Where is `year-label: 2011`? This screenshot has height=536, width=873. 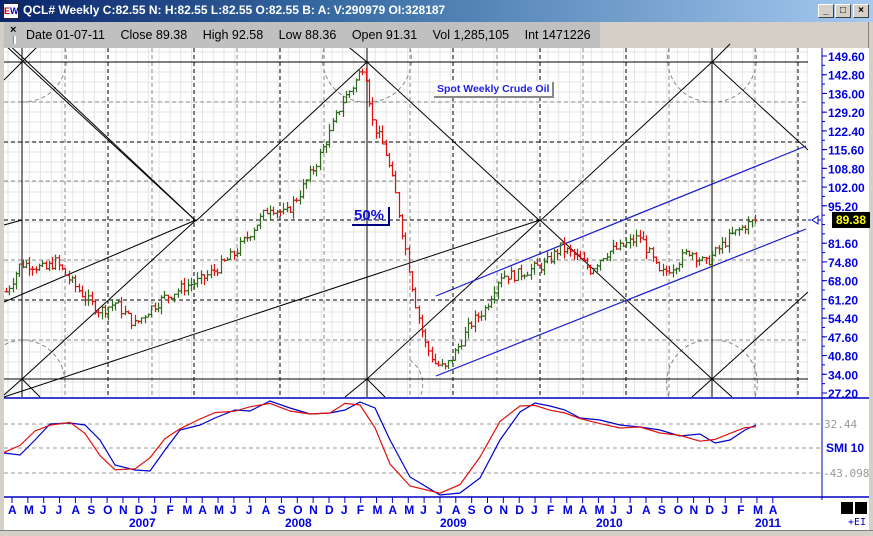 year-label: 2011 is located at coordinates (768, 523).